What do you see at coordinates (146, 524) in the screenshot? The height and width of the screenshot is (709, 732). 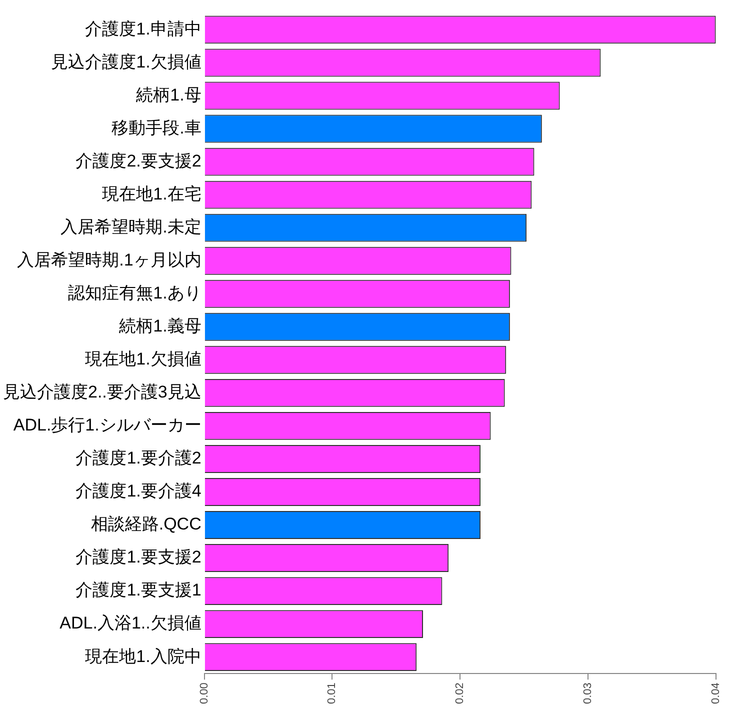 I see `y-tick-label: 相談経路.QCC` at bounding box center [146, 524].